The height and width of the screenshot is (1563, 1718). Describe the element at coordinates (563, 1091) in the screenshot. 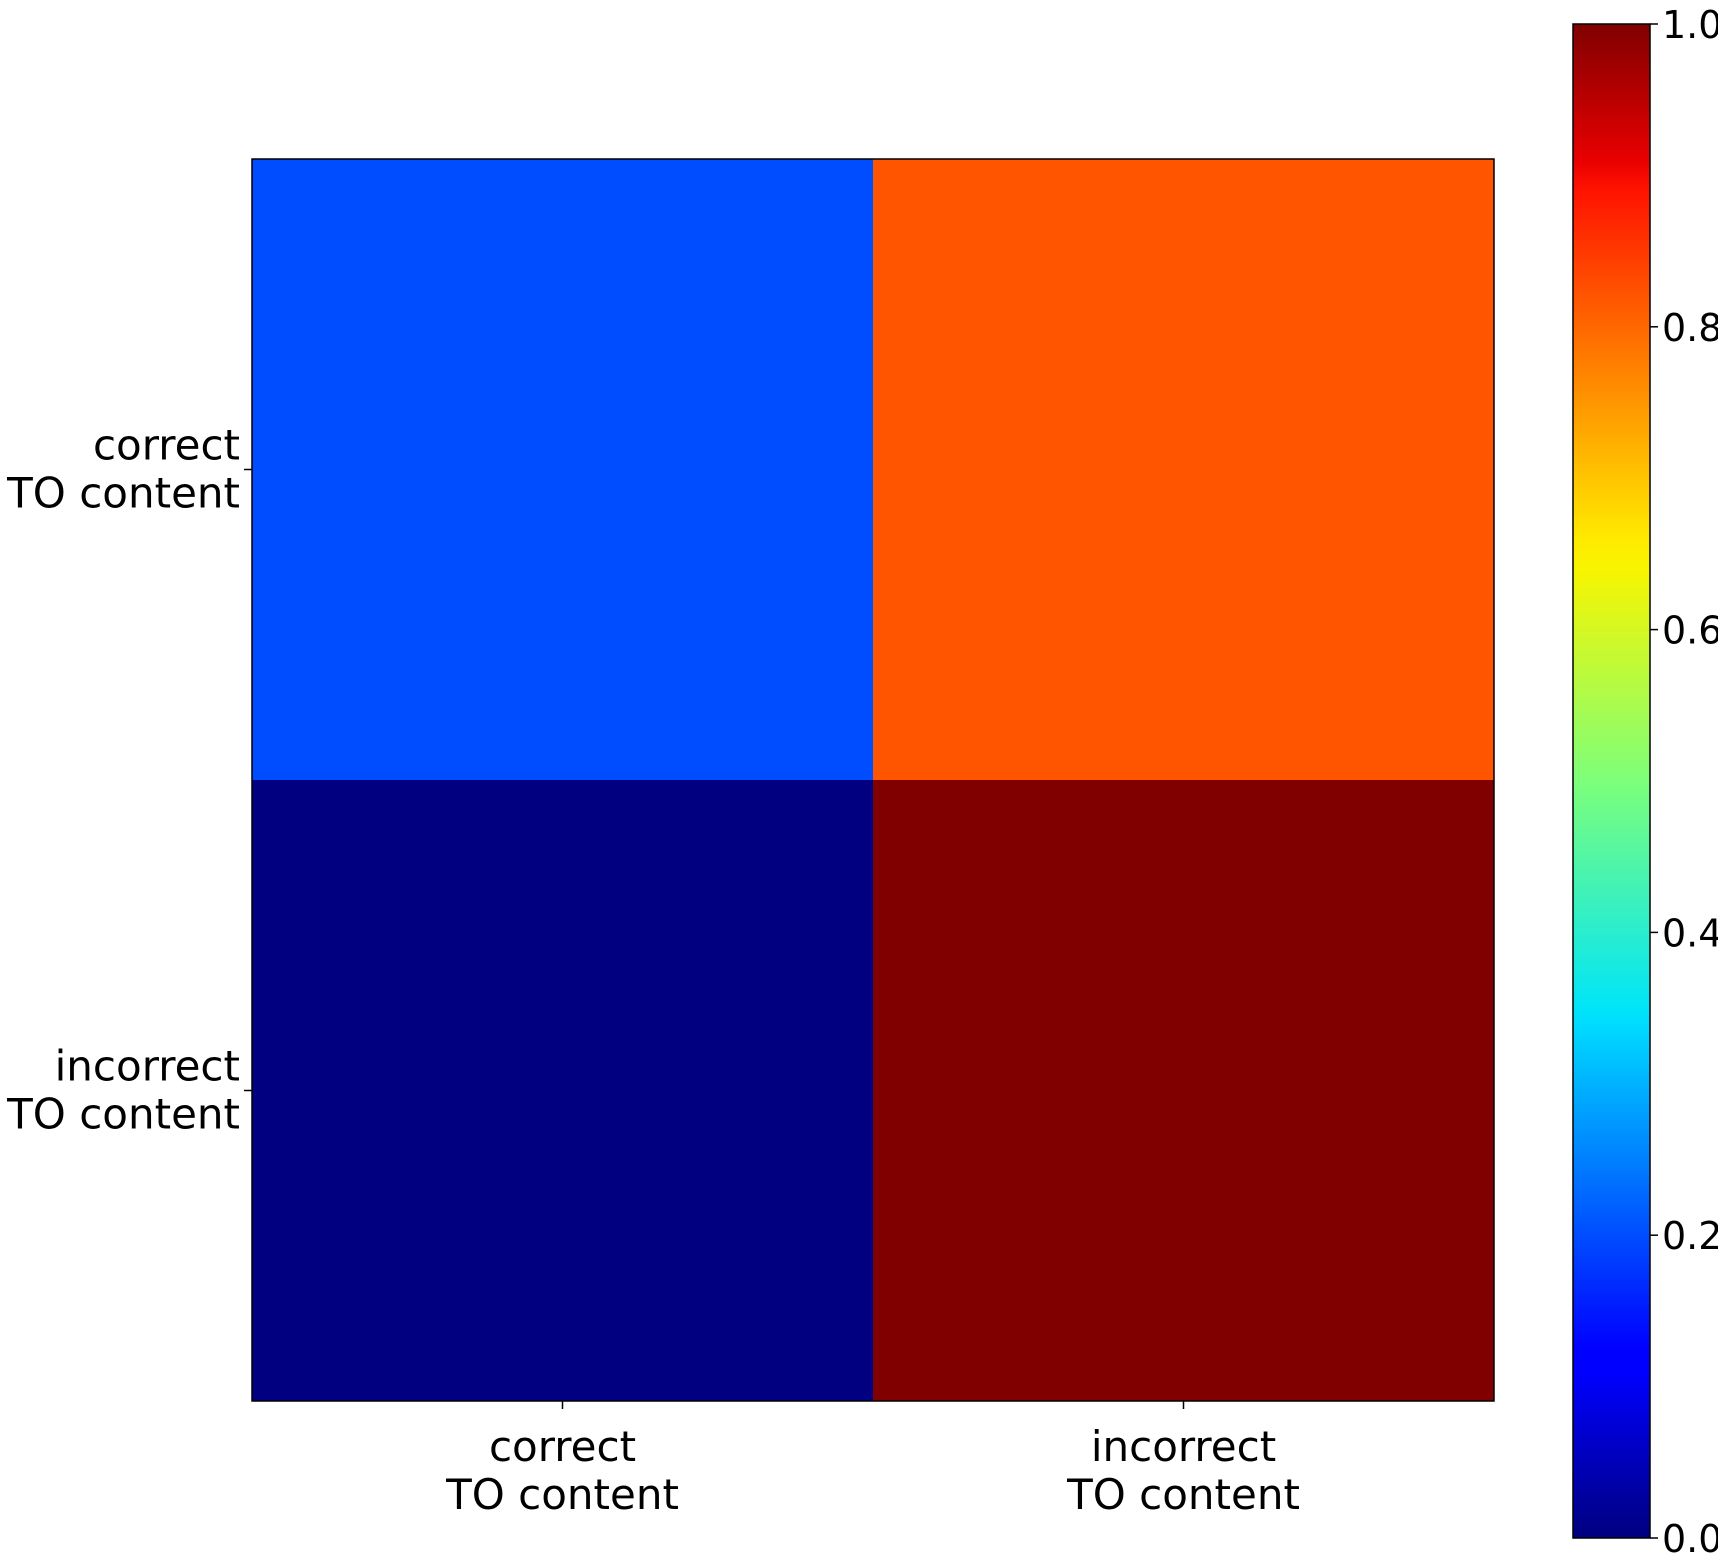

I see `heatmap-cell-r1-c0` at that location.